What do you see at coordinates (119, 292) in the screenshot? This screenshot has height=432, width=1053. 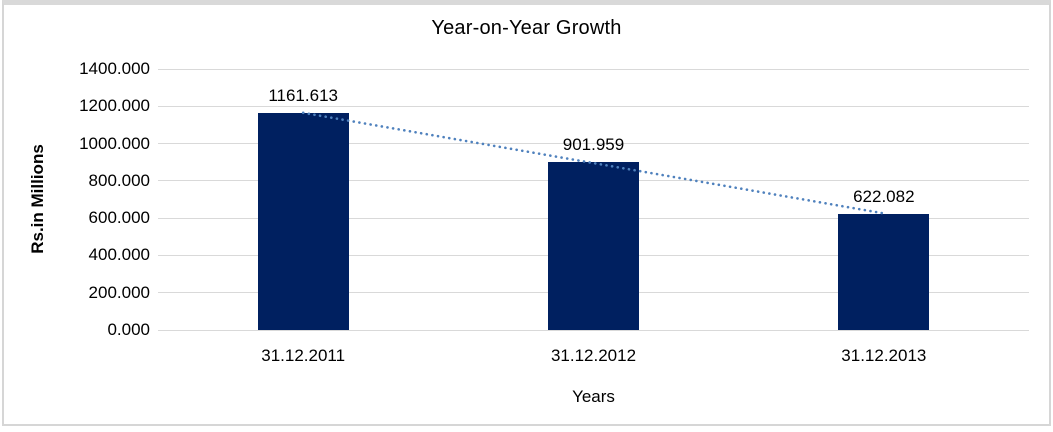 I see `y-tick-label: 200.000` at bounding box center [119, 292].